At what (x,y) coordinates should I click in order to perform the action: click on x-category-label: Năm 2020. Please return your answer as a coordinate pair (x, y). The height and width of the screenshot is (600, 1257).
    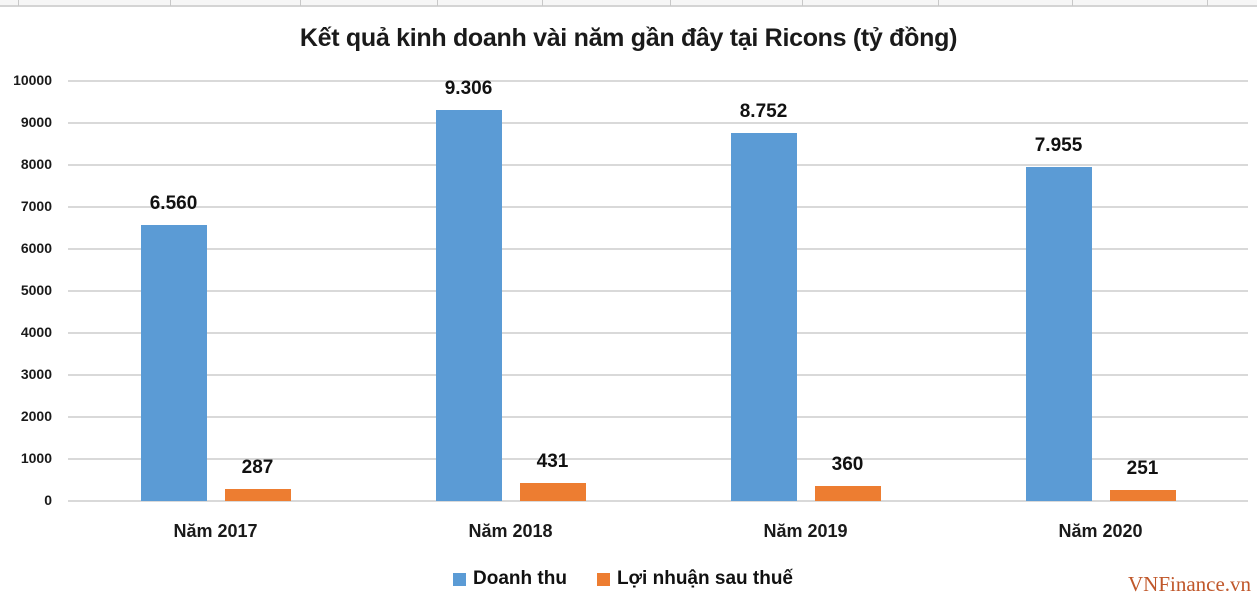
    Looking at the image, I should click on (1100, 531).